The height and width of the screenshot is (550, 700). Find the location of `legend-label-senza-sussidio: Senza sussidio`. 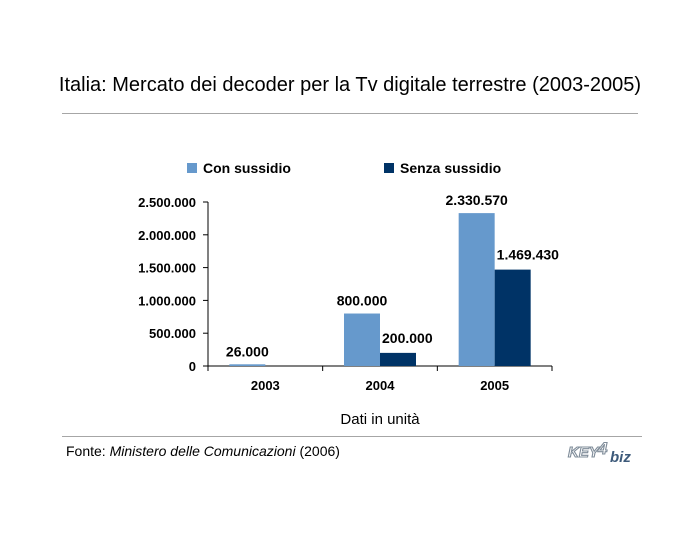

legend-label-senza-sussidio: Senza sussidio is located at coordinates (451, 168).